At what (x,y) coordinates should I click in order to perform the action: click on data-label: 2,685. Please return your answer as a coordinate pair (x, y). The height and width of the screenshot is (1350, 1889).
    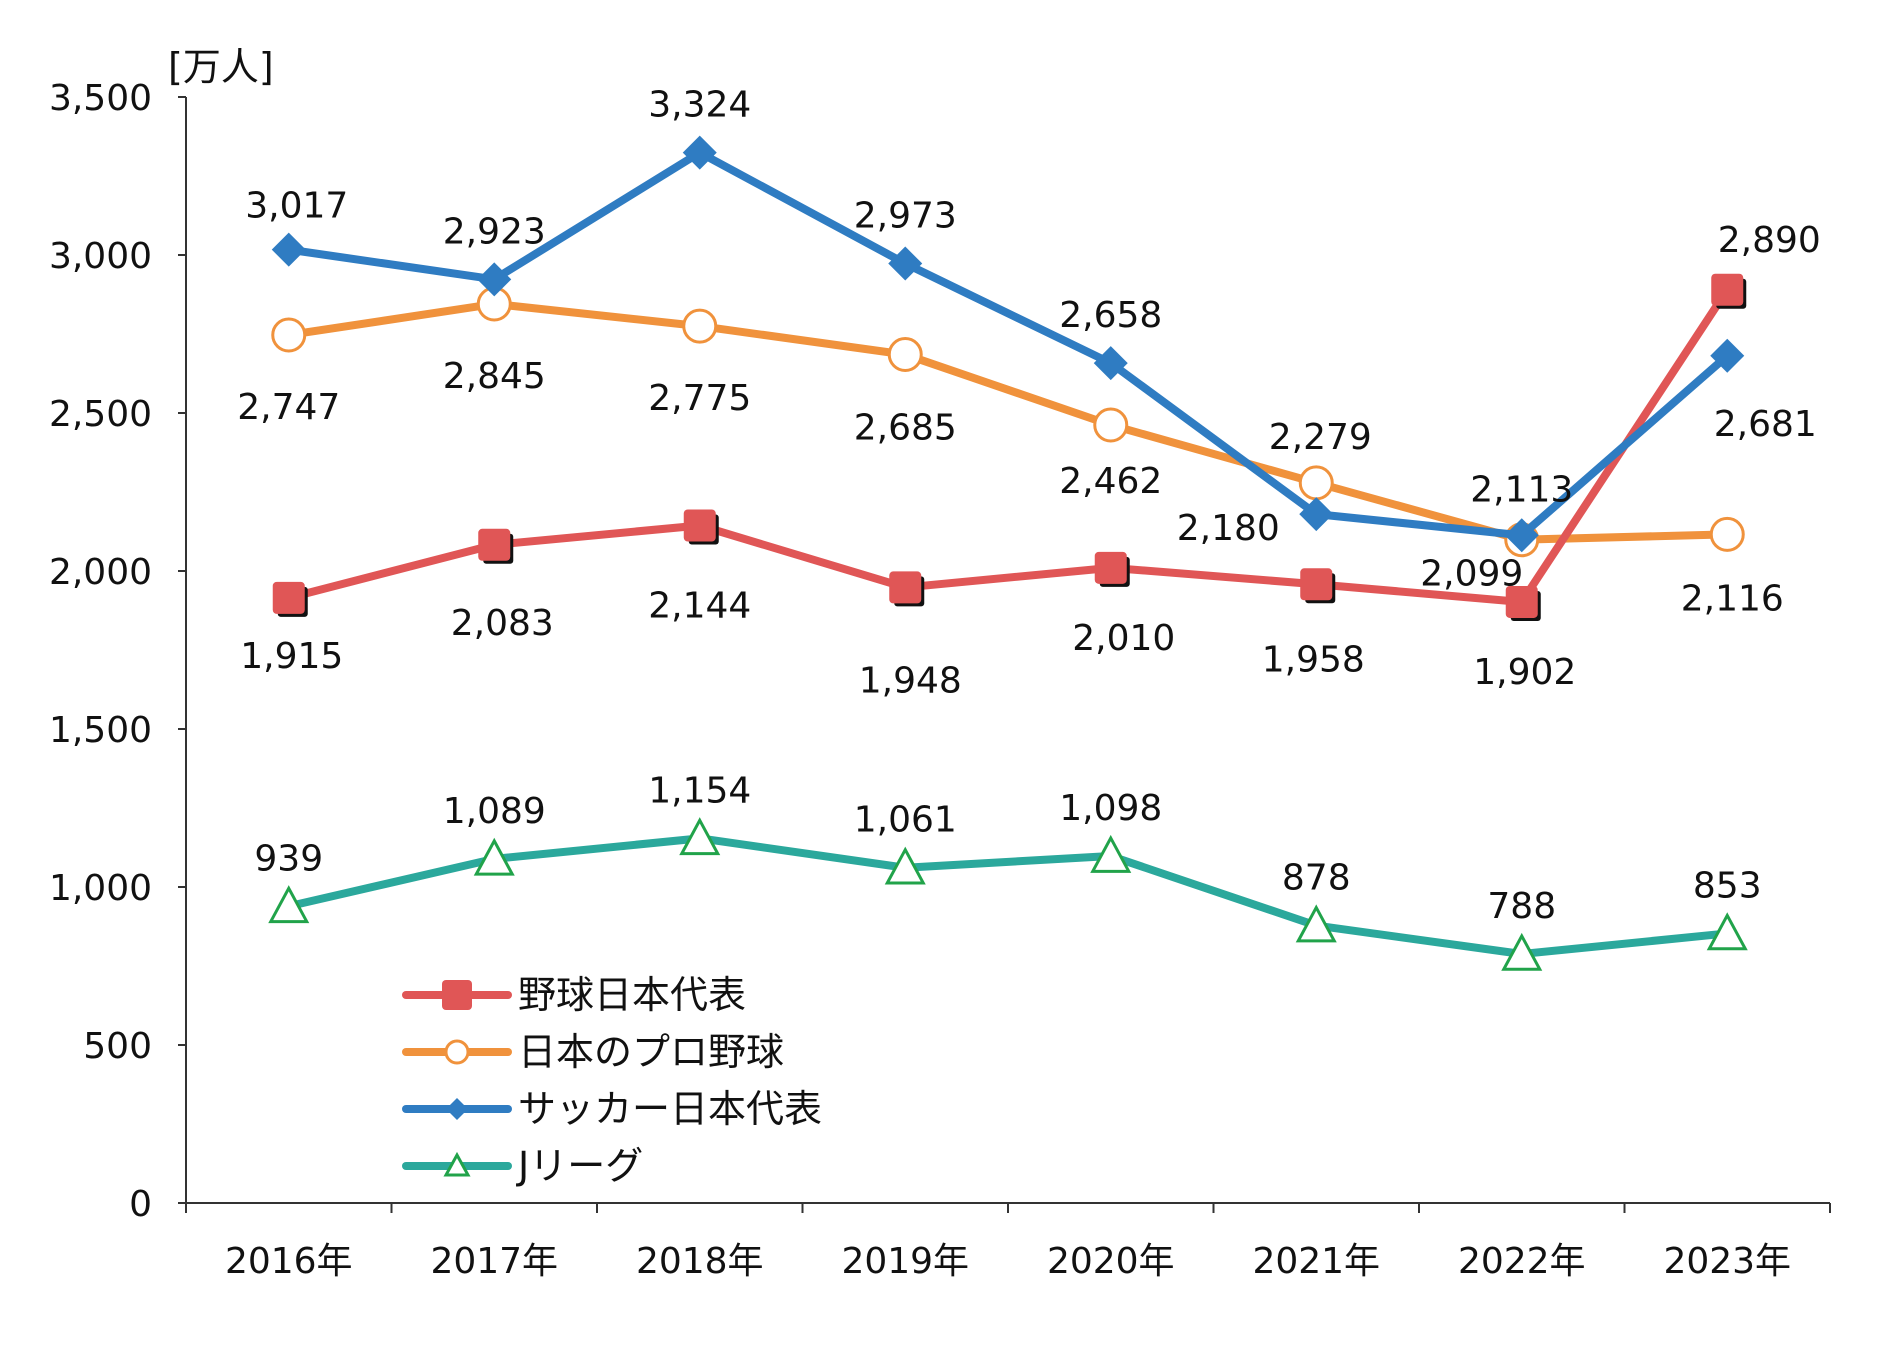
    Looking at the image, I should click on (905, 428).